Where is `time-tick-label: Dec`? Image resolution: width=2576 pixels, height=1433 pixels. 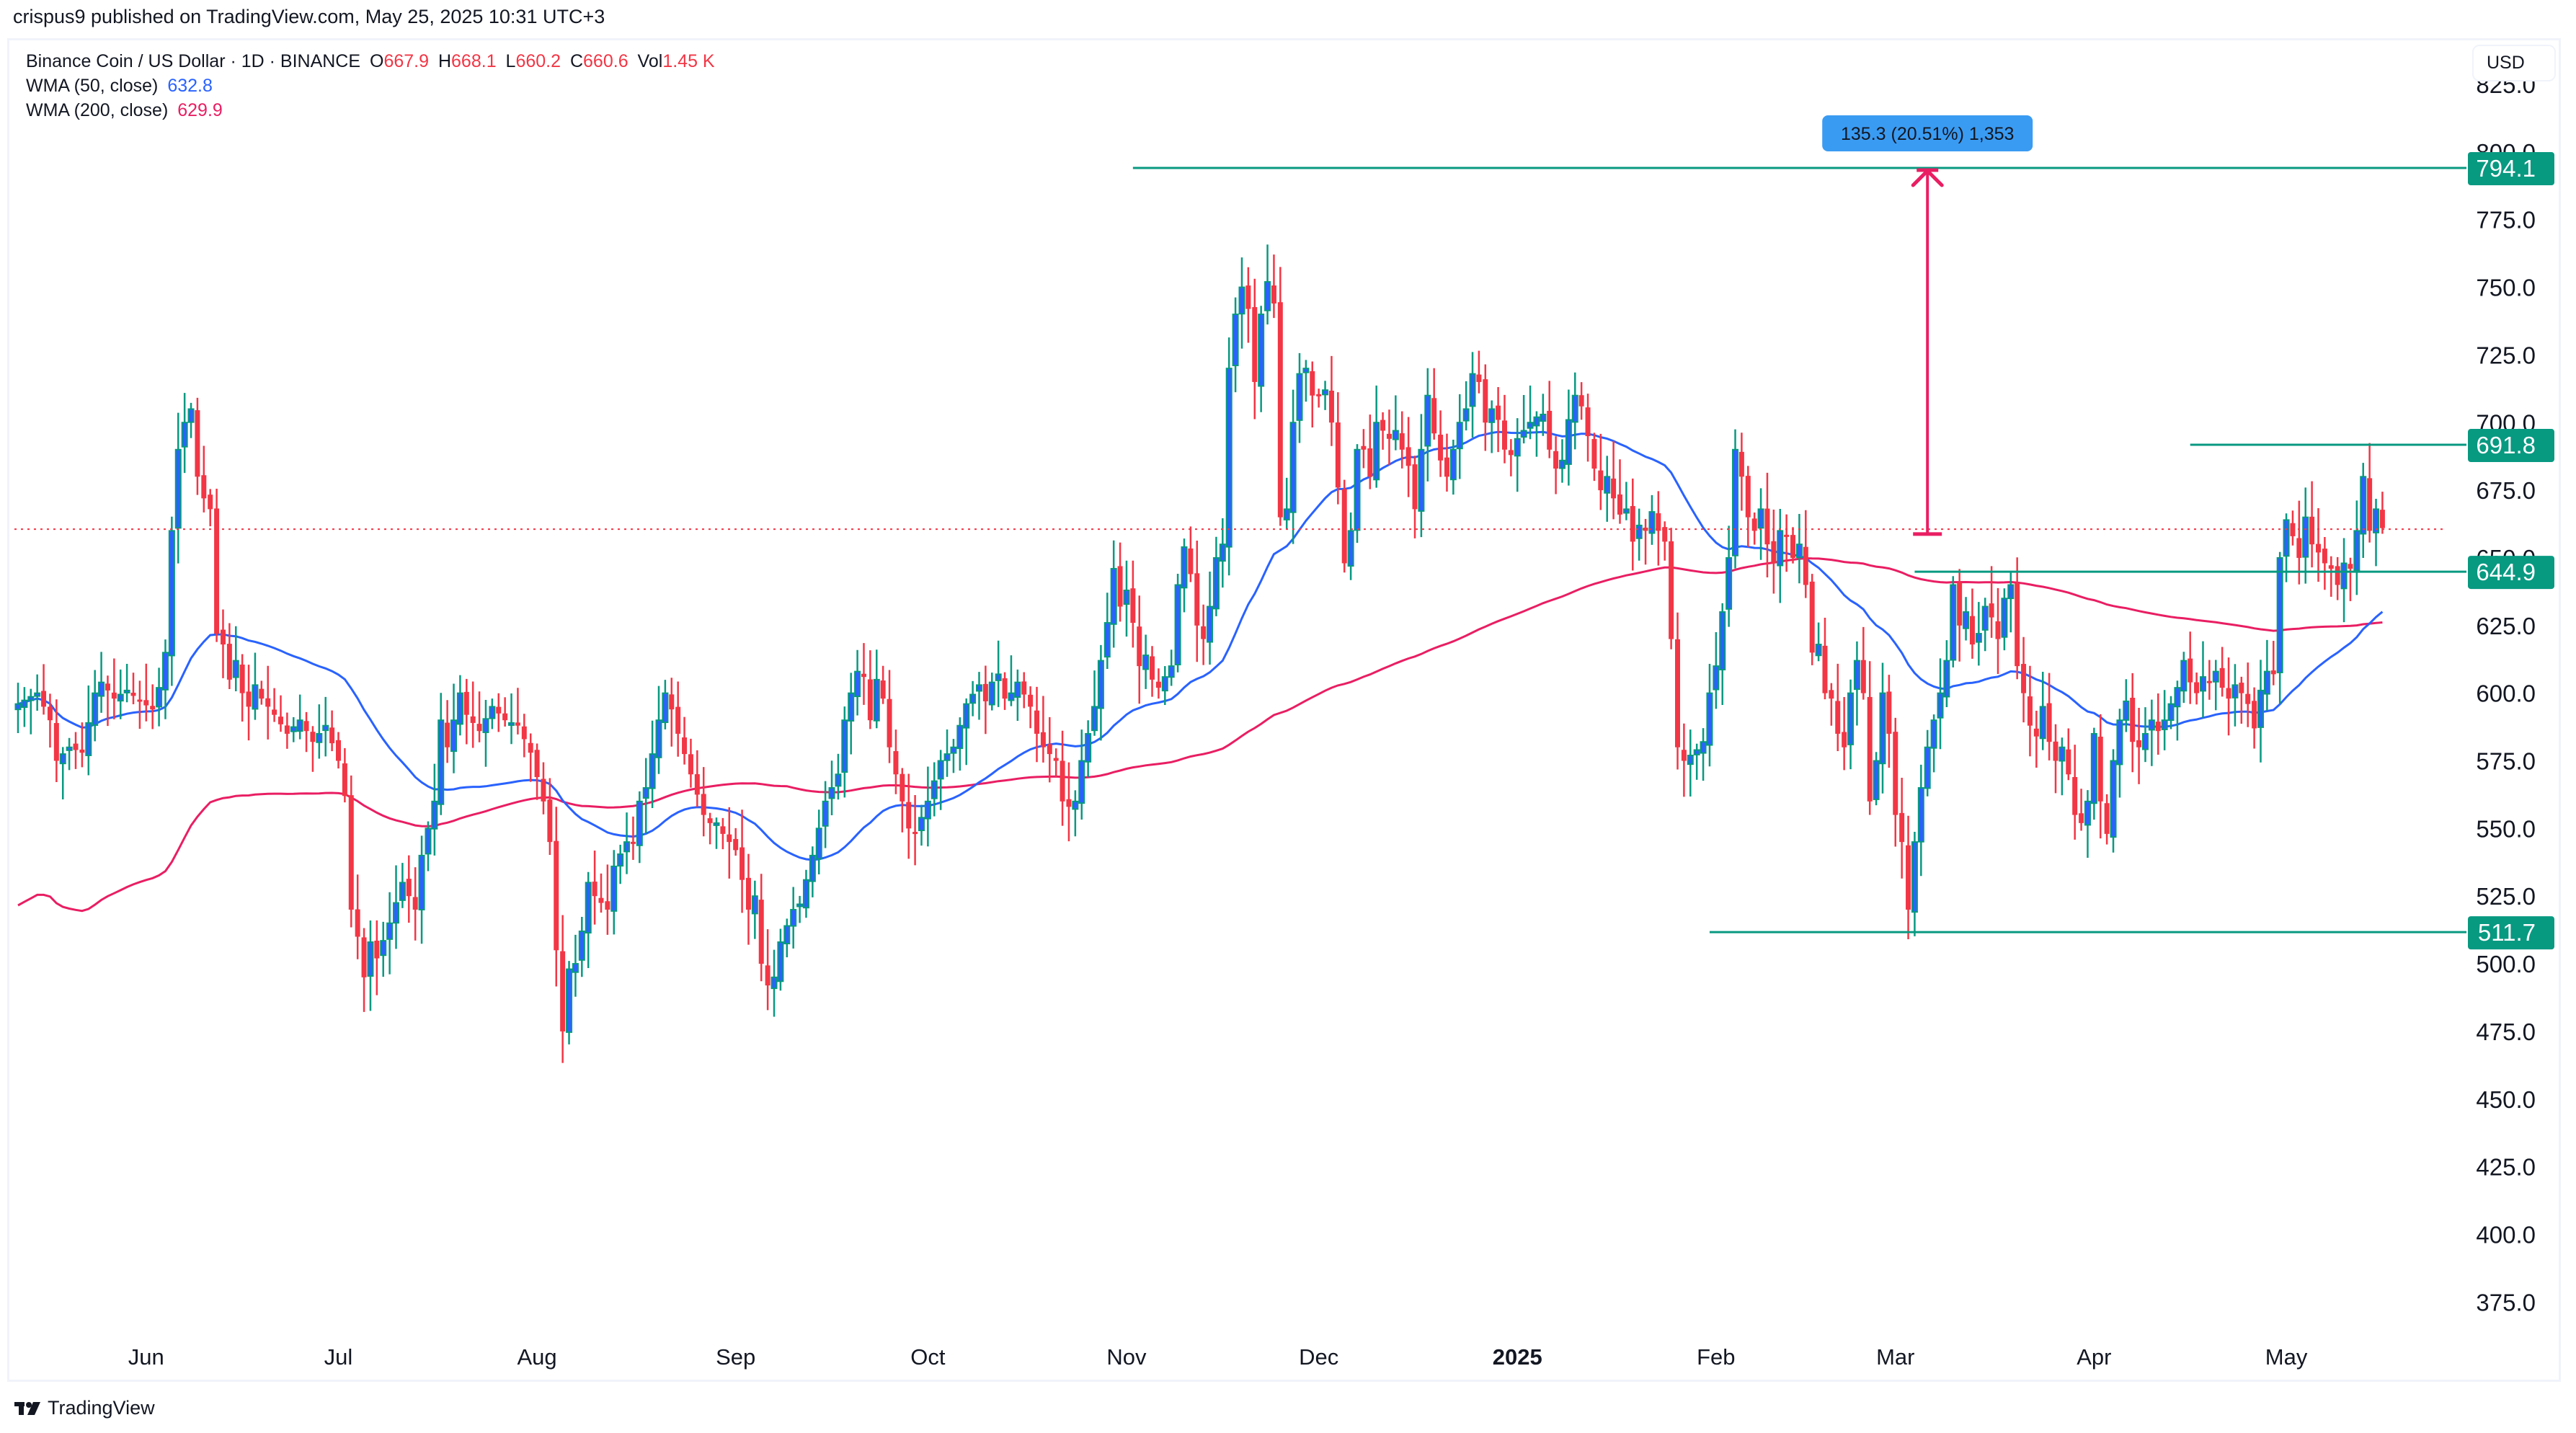 time-tick-label: Dec is located at coordinates (1318, 1357).